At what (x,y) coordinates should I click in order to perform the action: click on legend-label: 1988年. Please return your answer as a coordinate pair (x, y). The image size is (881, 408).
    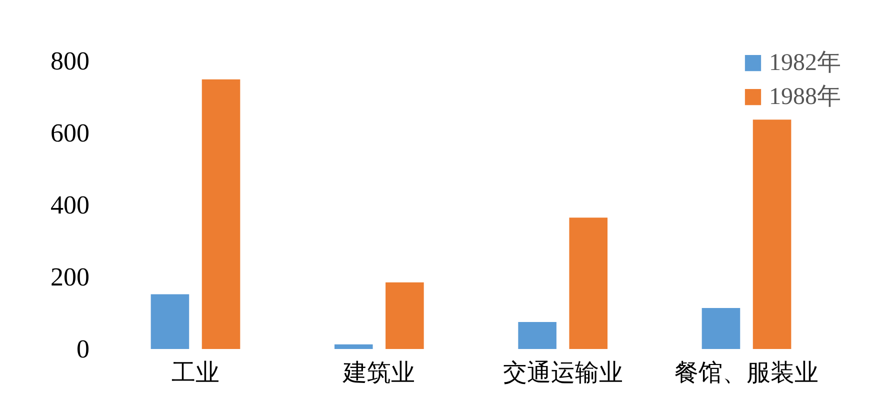
    Looking at the image, I should click on (805, 97).